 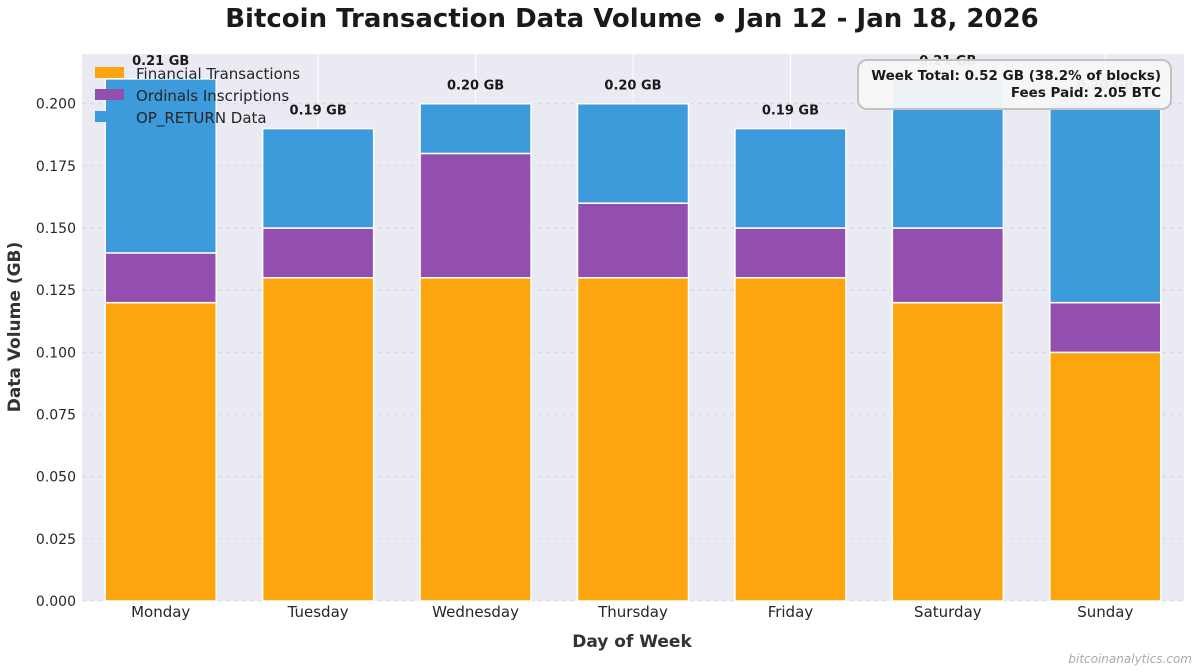 What do you see at coordinates (160, 612) in the screenshot?
I see `x-tick-label: Monday` at bounding box center [160, 612].